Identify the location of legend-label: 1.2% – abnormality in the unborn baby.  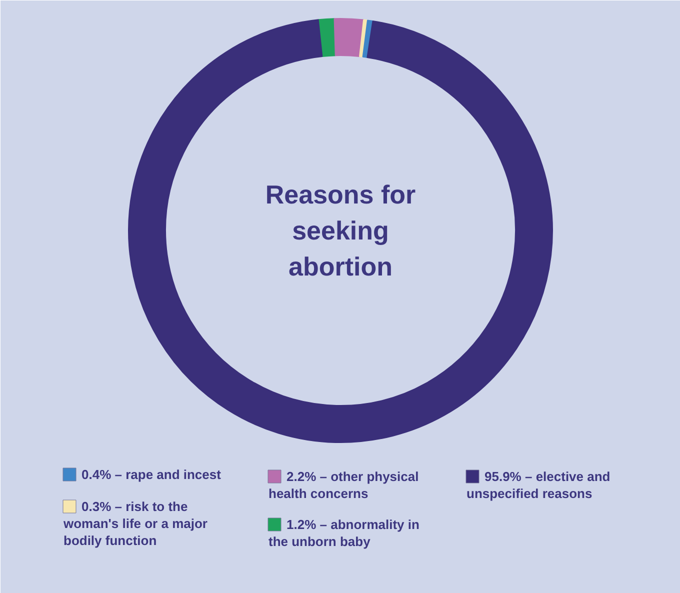
(344, 533).